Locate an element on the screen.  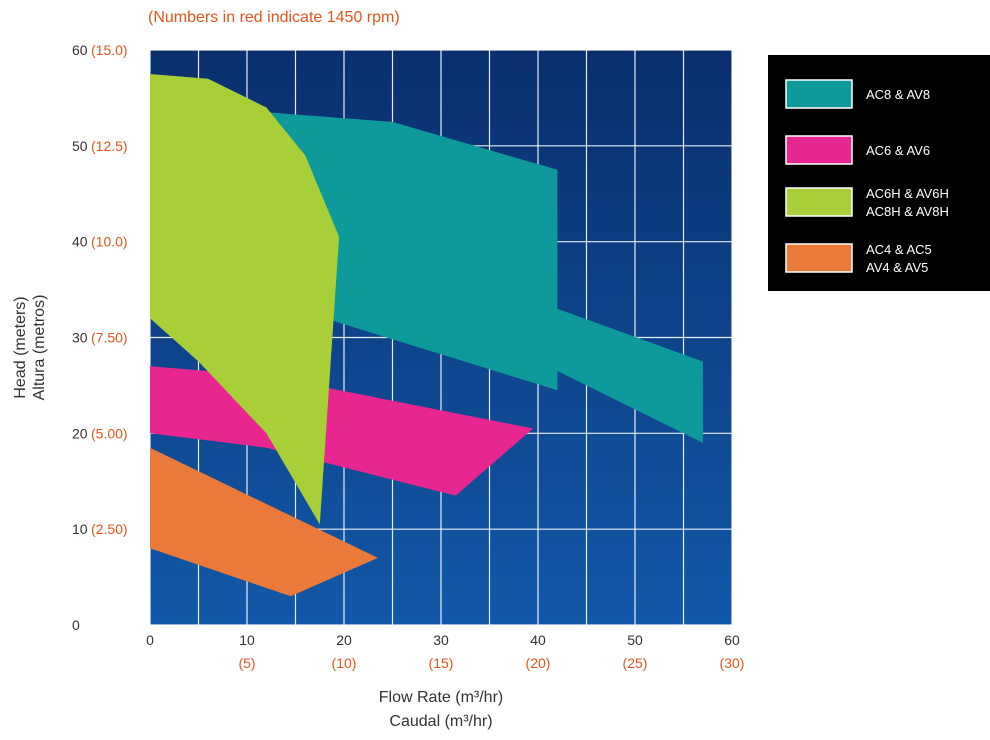
x-axis-title-spanish: Caudal (m³/hr) is located at coordinates (440, 721).